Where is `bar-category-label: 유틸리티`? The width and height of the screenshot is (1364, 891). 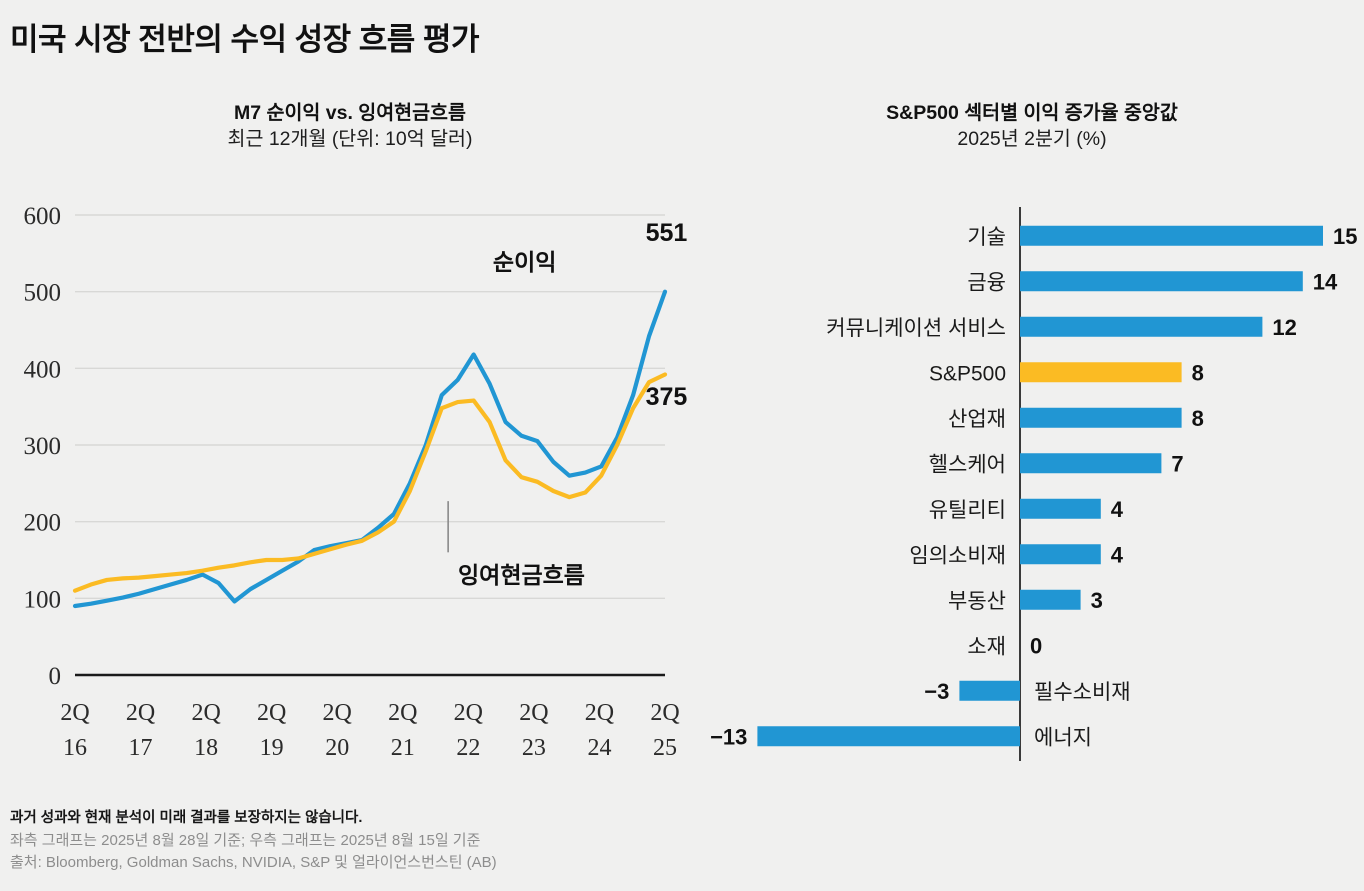
bar-category-label: 유틸리티 is located at coordinates (967, 510).